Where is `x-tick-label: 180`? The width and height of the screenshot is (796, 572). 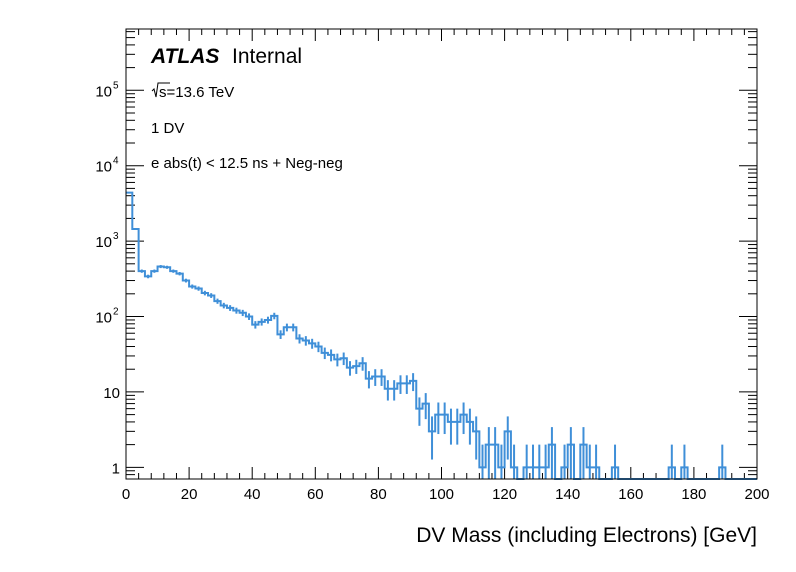
x-tick-label: 180 is located at coordinates (693, 494).